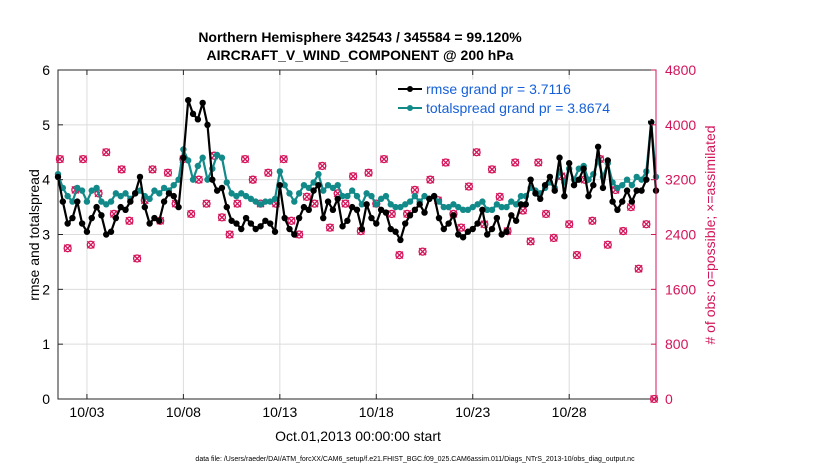 The image size is (830, 475). Describe the element at coordinates (279, 412) in the screenshot. I see `x-tick-label: 10/13` at that location.